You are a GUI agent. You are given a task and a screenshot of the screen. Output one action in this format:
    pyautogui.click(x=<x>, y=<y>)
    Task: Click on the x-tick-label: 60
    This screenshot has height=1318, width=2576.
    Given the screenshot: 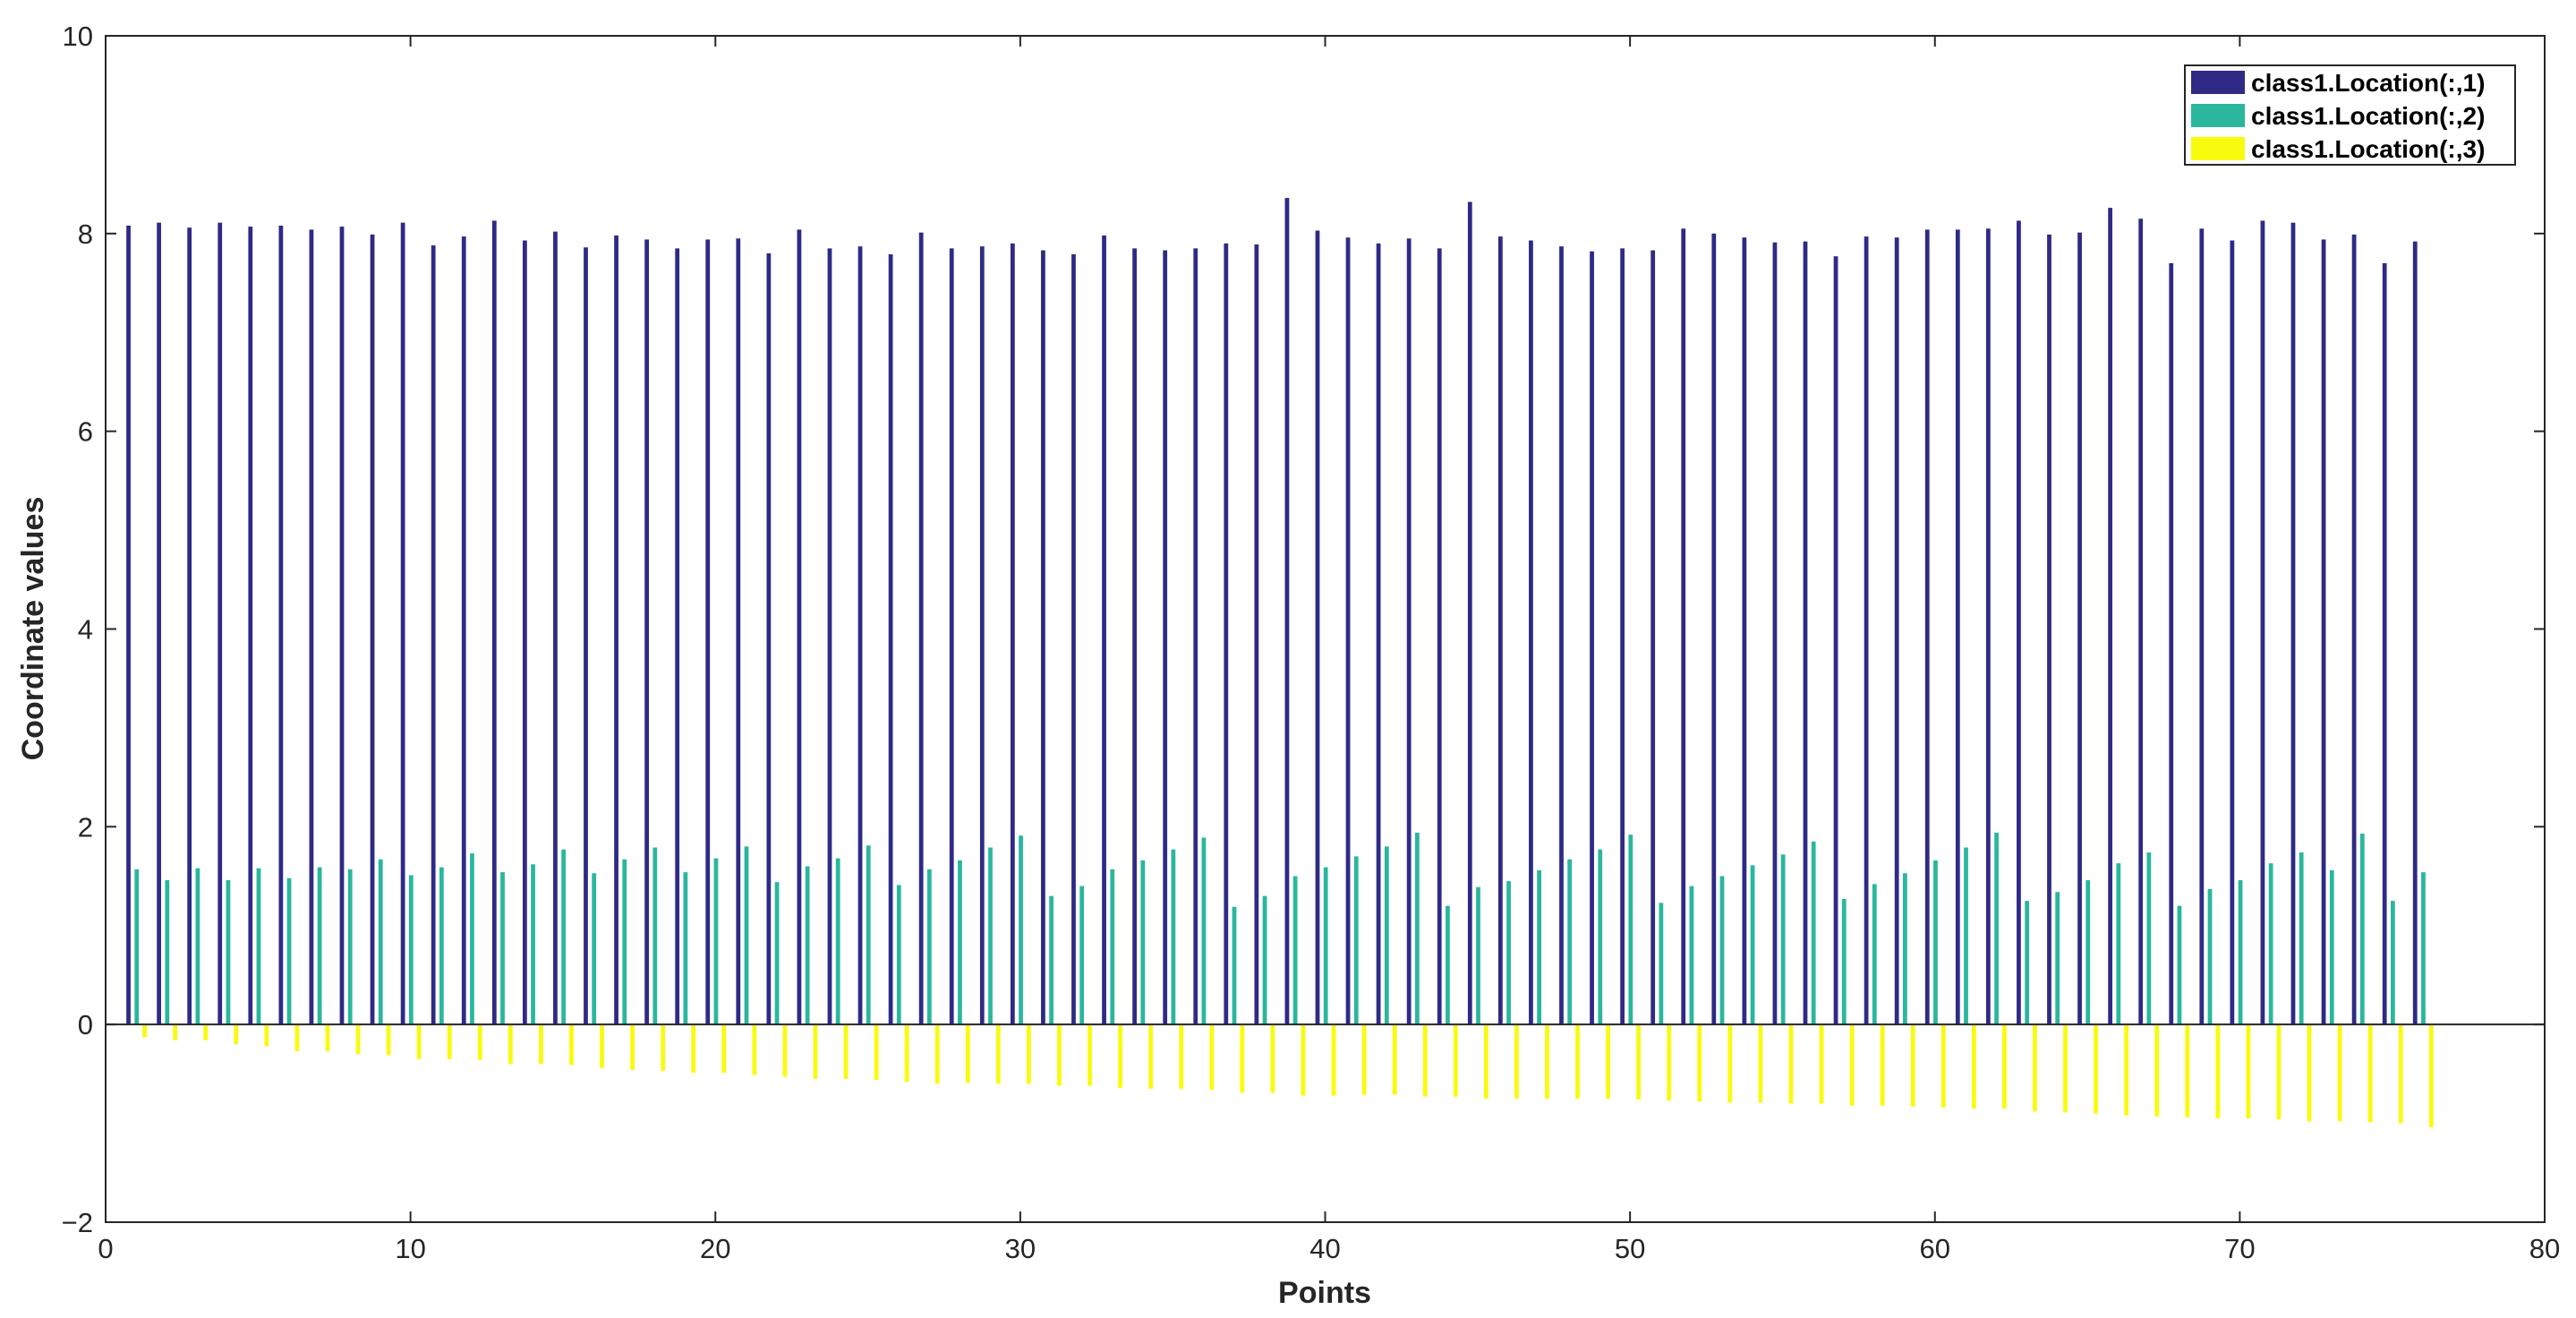 What is the action you would take?
    pyautogui.click(x=1935, y=1248)
    